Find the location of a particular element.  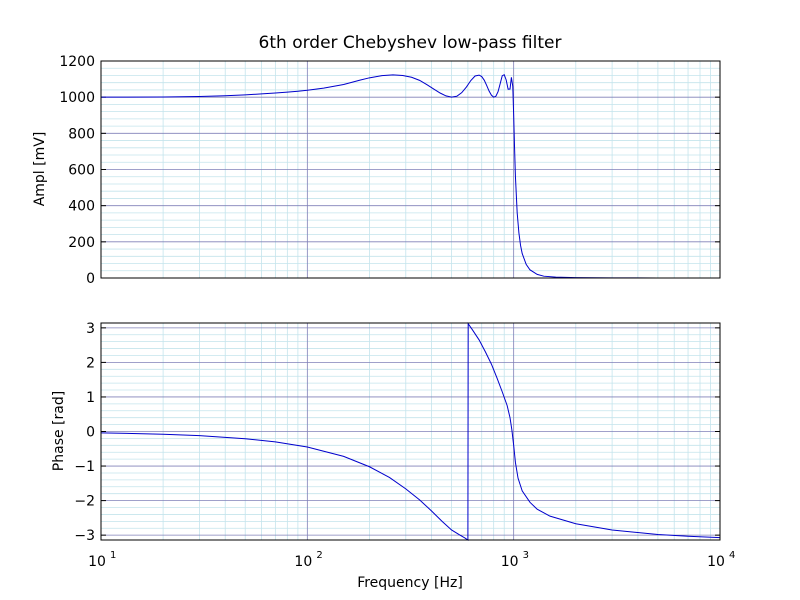

y-tick-label: 2 is located at coordinates (90, 363).